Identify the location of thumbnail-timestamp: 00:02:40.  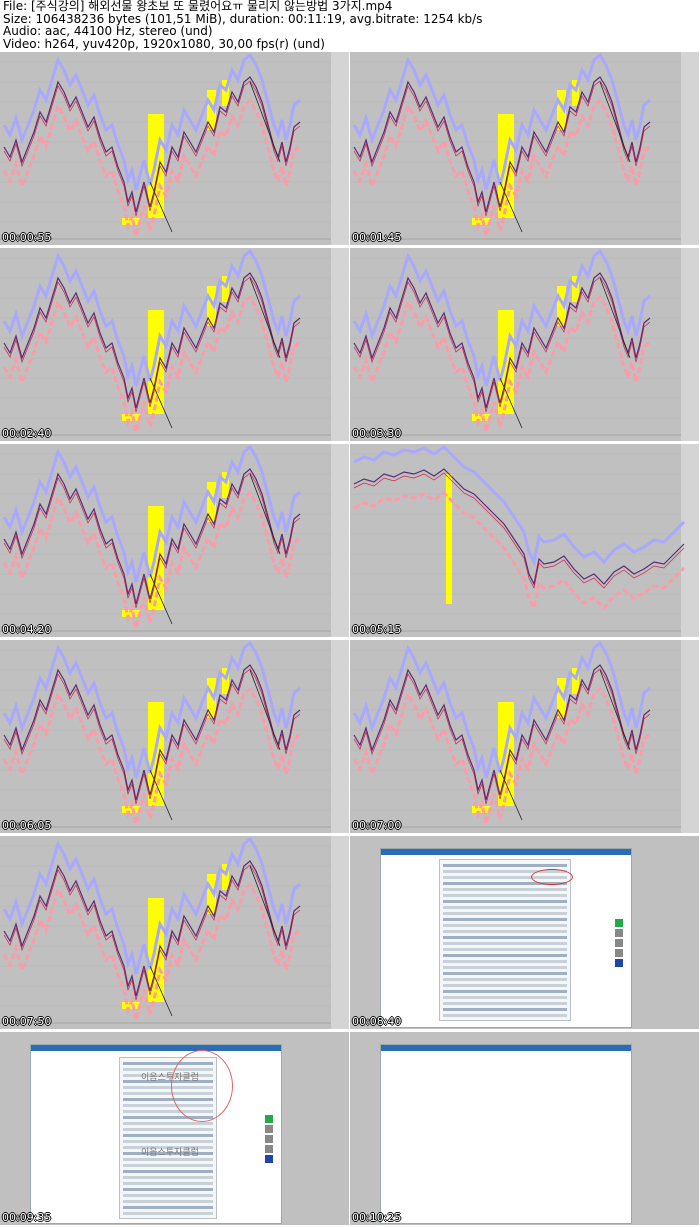
(27, 433).